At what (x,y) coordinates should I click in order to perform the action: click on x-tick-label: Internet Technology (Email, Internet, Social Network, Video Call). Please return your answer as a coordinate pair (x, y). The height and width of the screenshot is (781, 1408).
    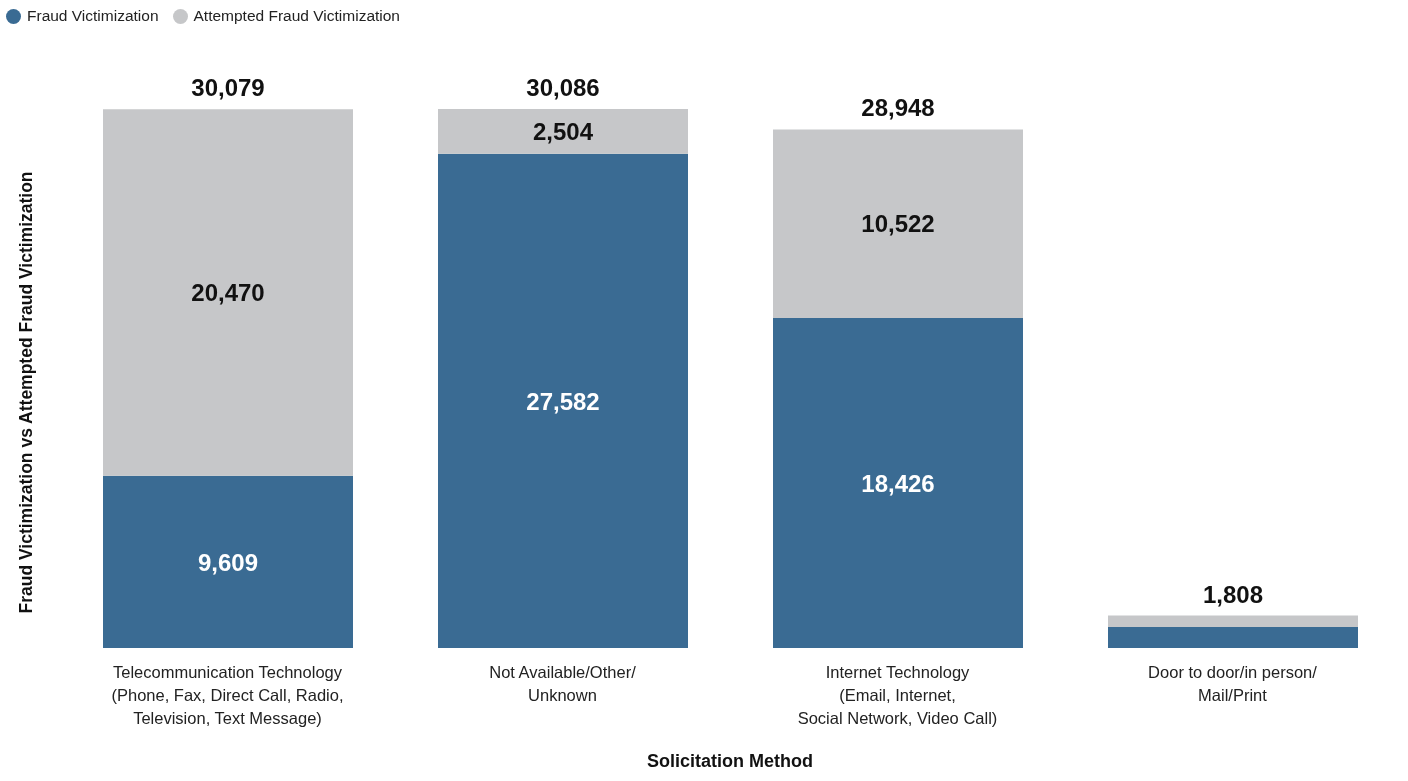
    Looking at the image, I should click on (897, 695).